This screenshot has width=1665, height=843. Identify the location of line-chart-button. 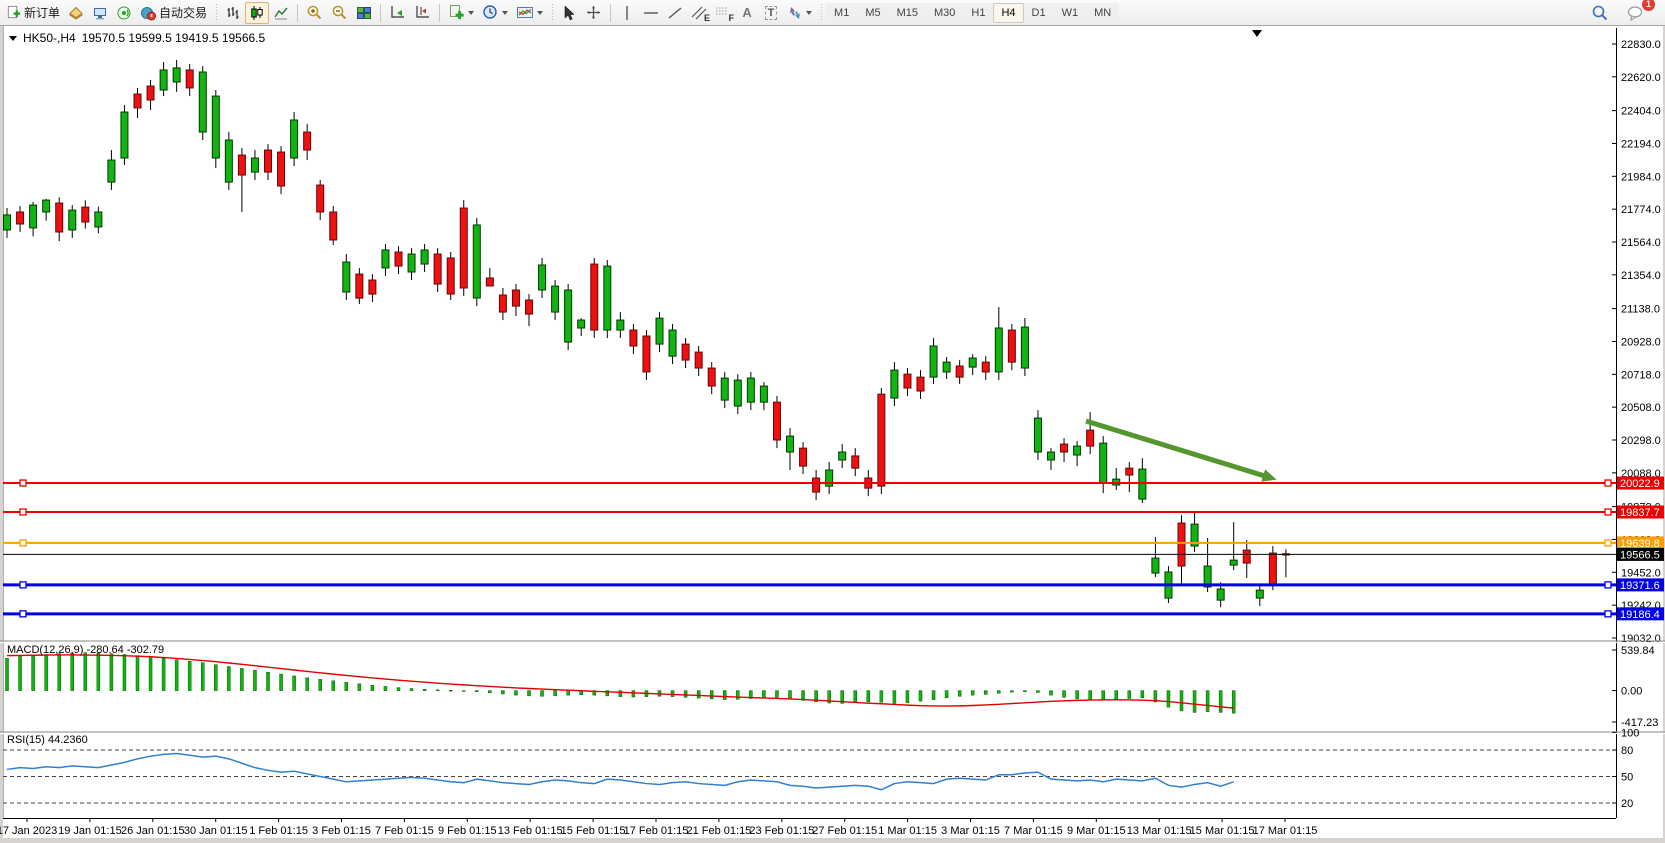
(281, 13).